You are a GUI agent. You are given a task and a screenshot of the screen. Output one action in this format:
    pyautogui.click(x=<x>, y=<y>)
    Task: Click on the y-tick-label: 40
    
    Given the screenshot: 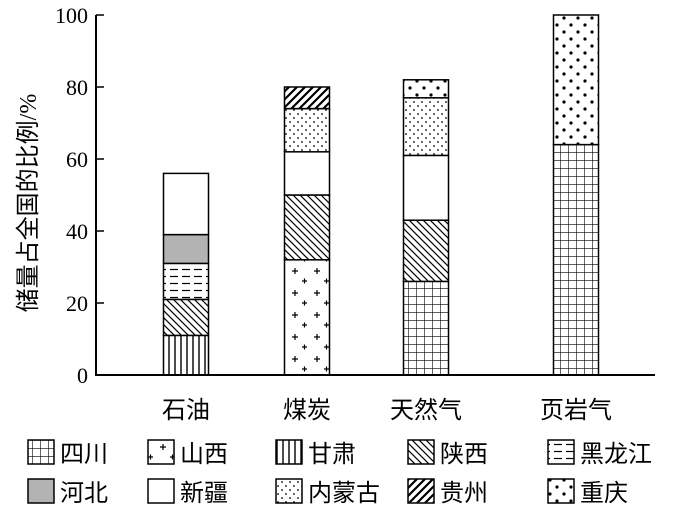 What is the action you would take?
    pyautogui.click(x=77, y=231)
    